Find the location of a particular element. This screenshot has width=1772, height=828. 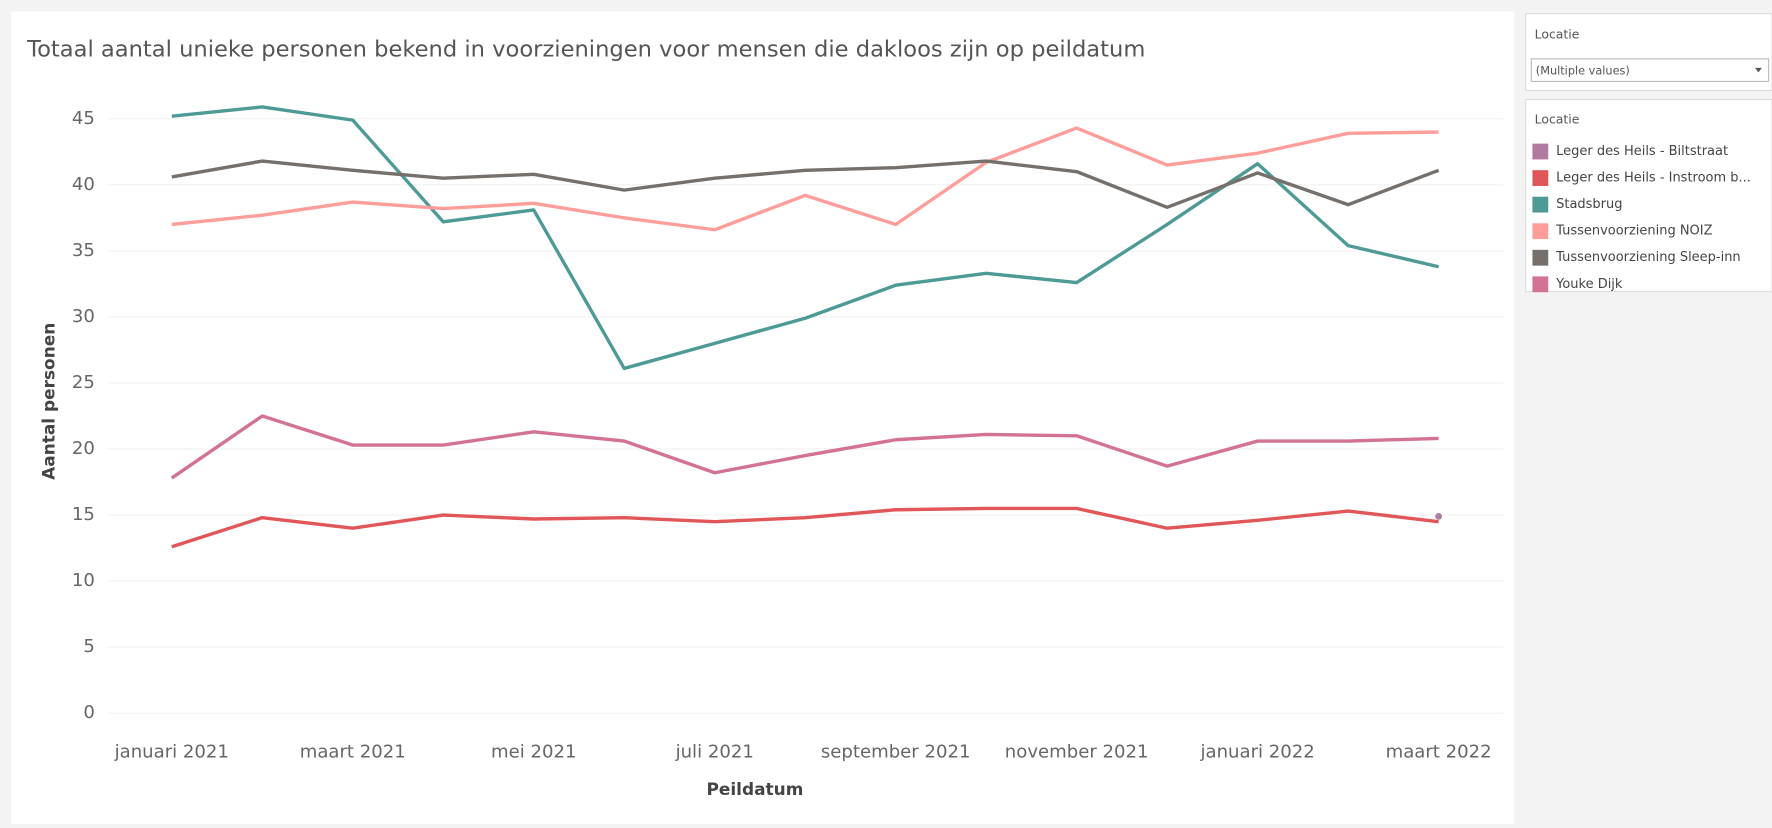

point is located at coordinates (1439, 516).